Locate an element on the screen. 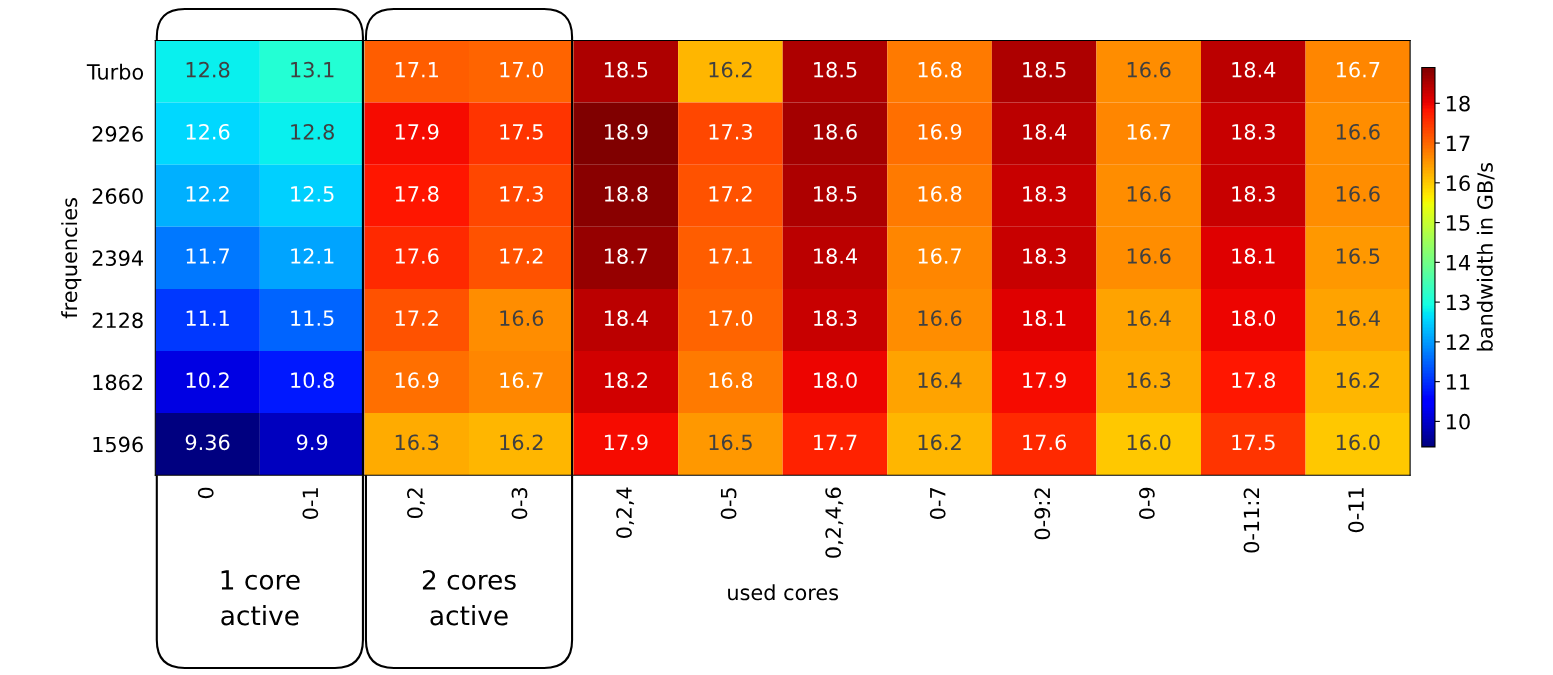 The image size is (1553, 675). data-label: 18.6 is located at coordinates (835, 131).